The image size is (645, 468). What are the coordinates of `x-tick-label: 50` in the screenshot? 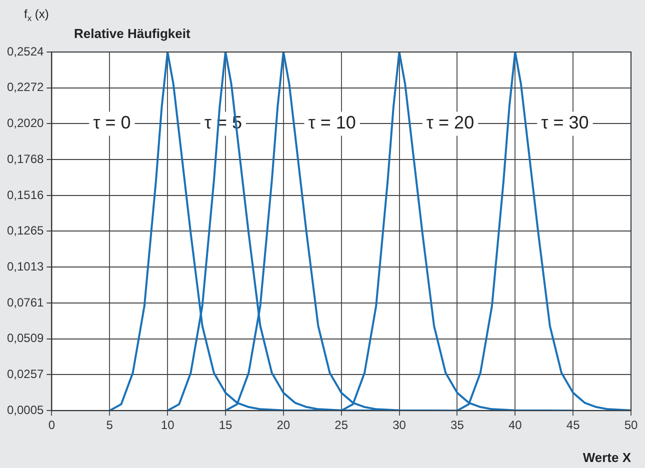 It's located at (631, 425).